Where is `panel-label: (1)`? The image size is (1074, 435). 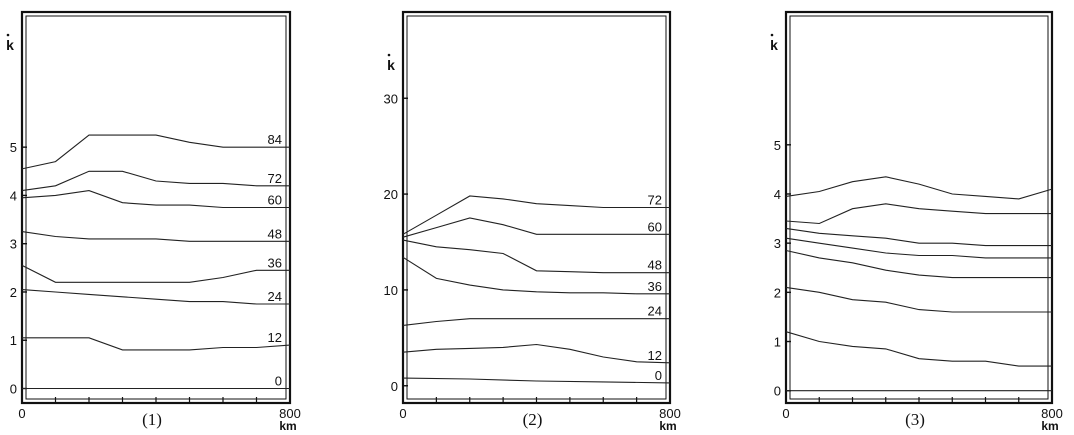
panel-label: (1) is located at coordinates (152, 419).